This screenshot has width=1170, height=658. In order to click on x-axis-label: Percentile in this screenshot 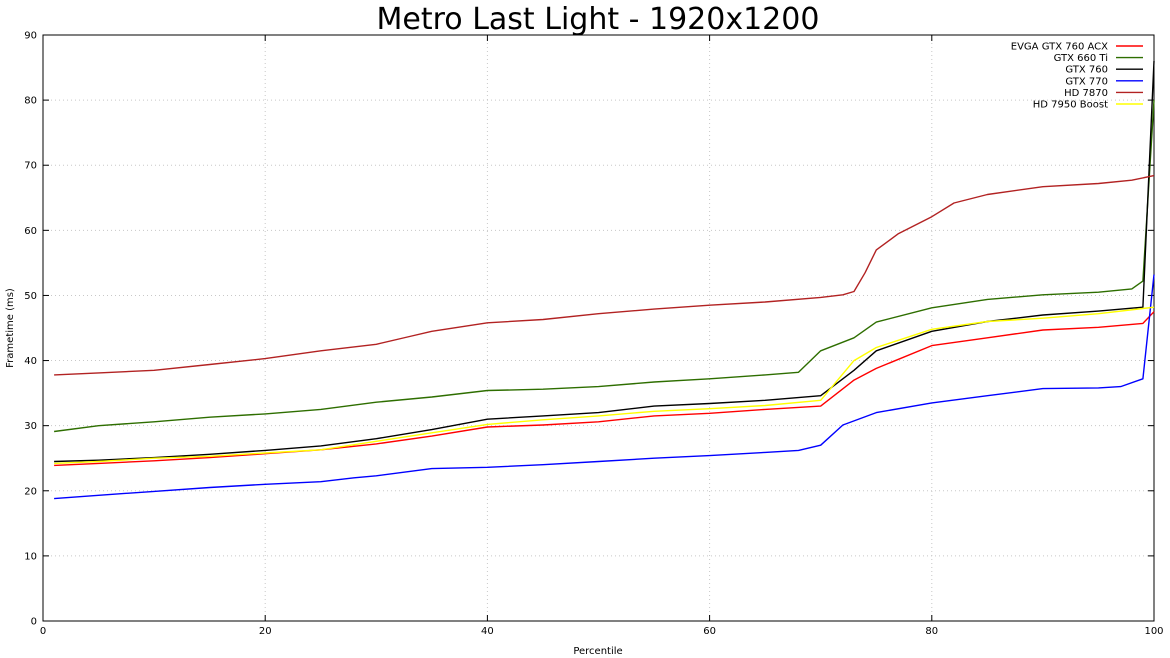, I will do `click(597, 651)`.